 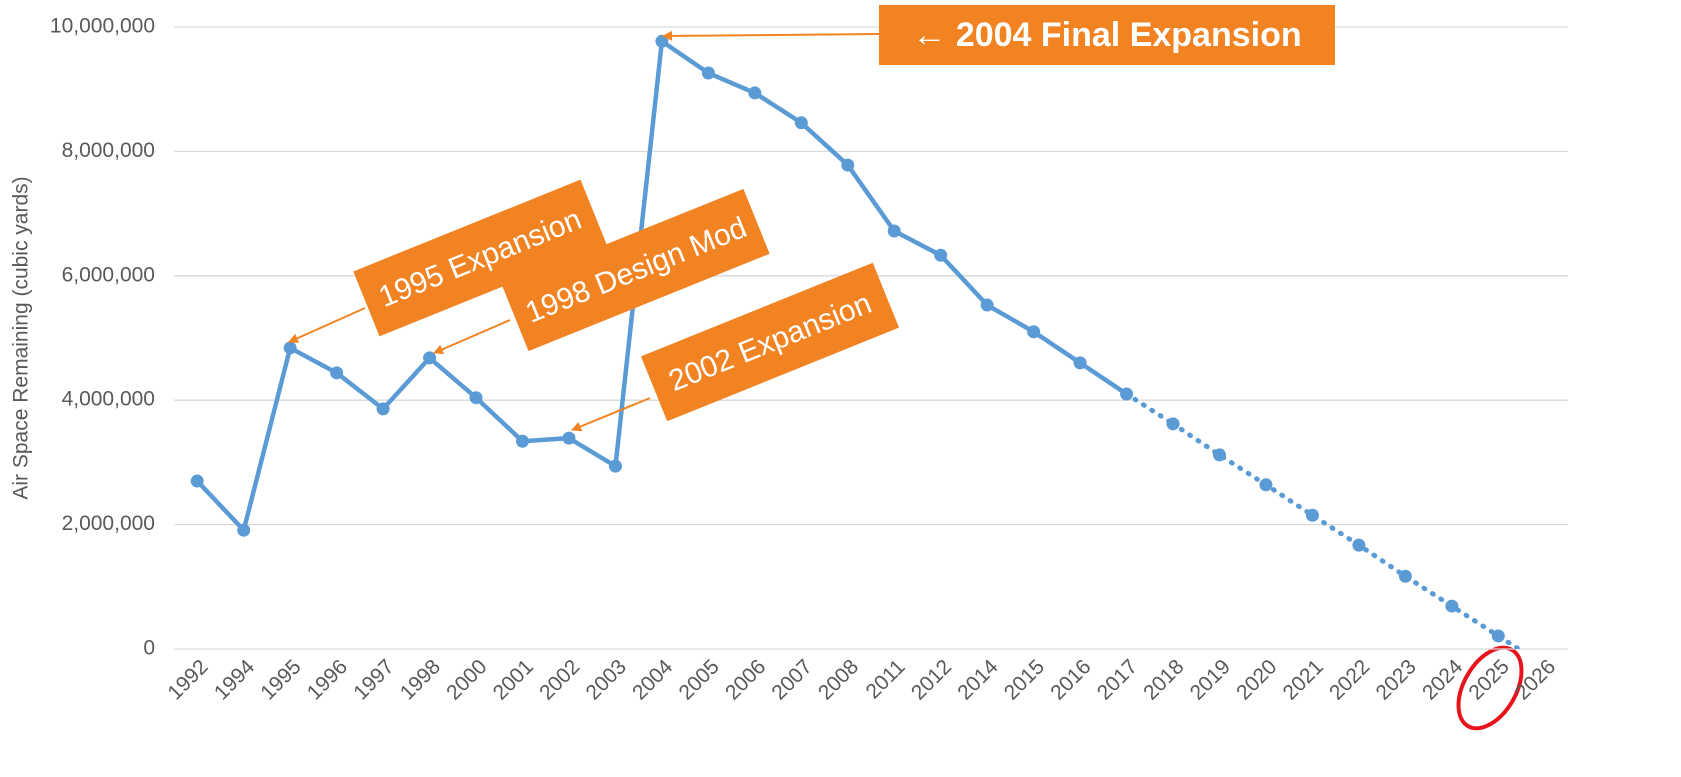 What do you see at coordinates (745, 679) in the screenshot?
I see `x-tick-label: 2006` at bounding box center [745, 679].